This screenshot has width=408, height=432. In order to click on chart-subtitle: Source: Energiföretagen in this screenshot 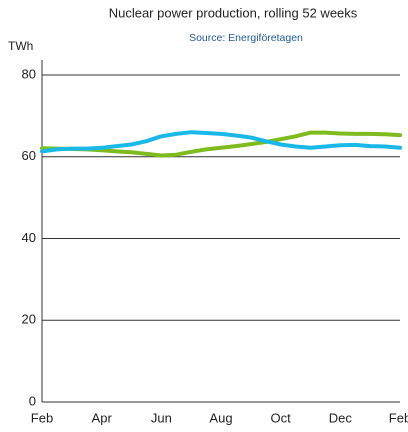, I will do `click(246, 38)`.